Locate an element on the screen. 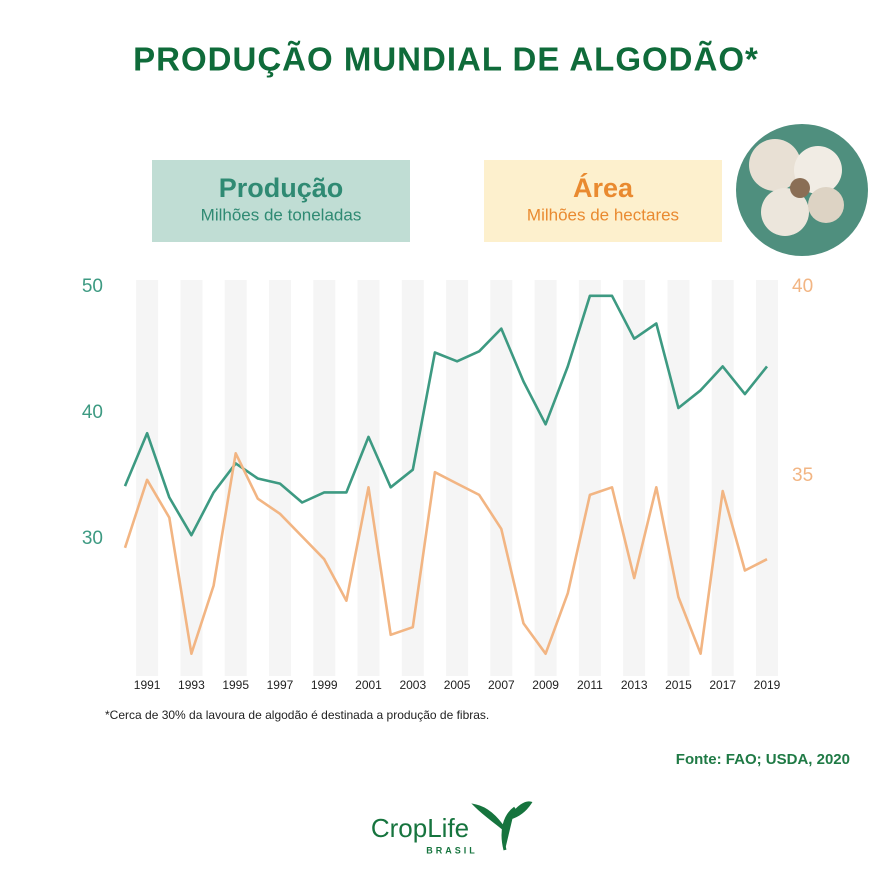 The image size is (893, 893). x-tick-label: 2015 is located at coordinates (678, 685).